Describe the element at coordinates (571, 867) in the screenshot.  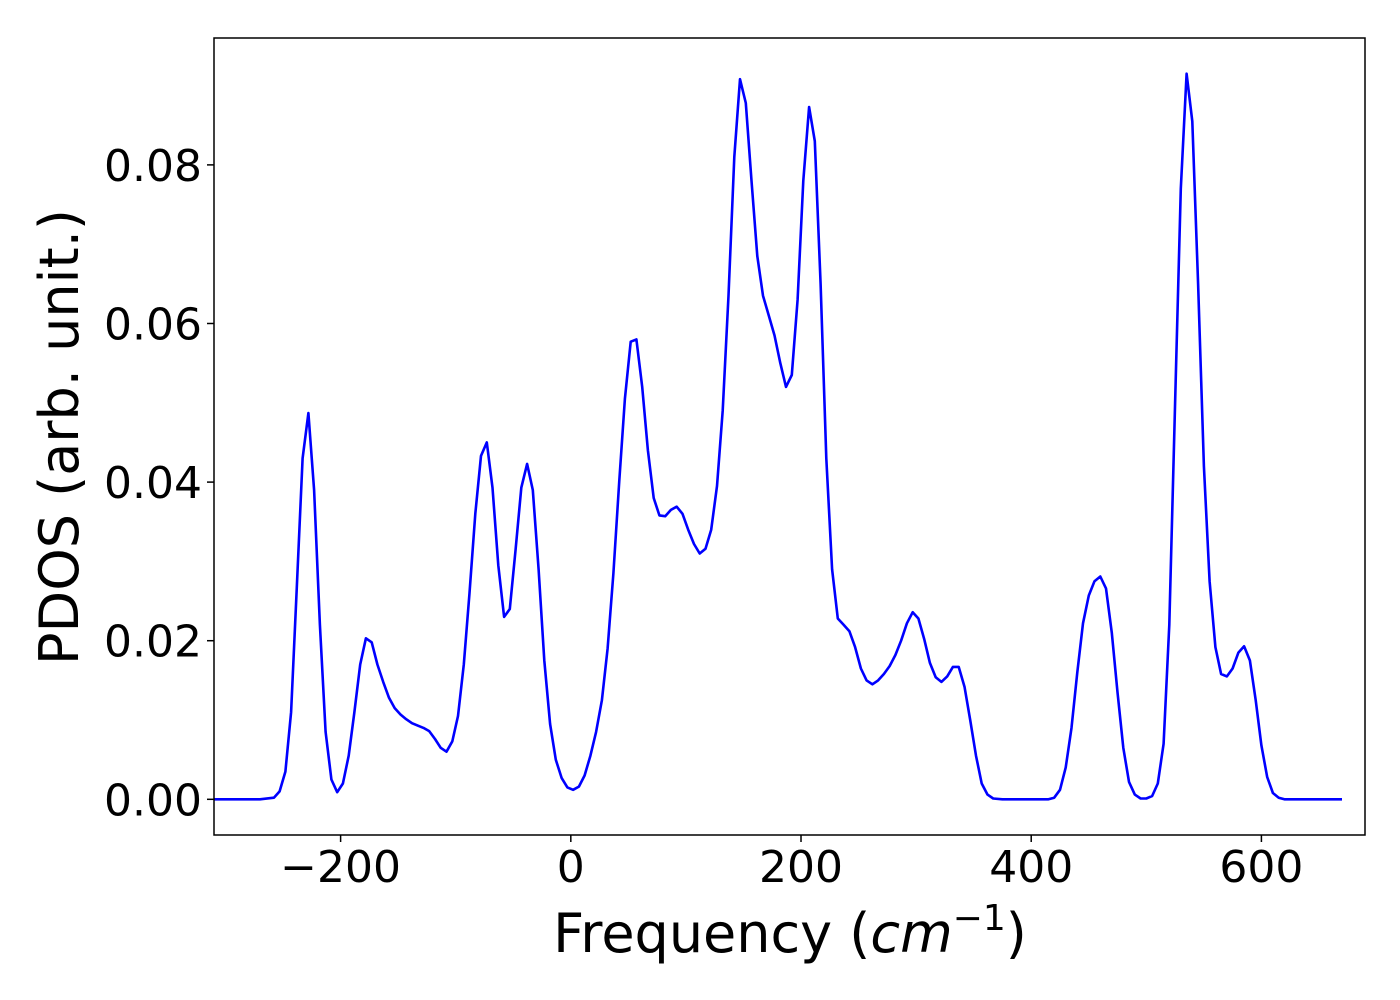
I see `x-tick-label: 0` at that location.